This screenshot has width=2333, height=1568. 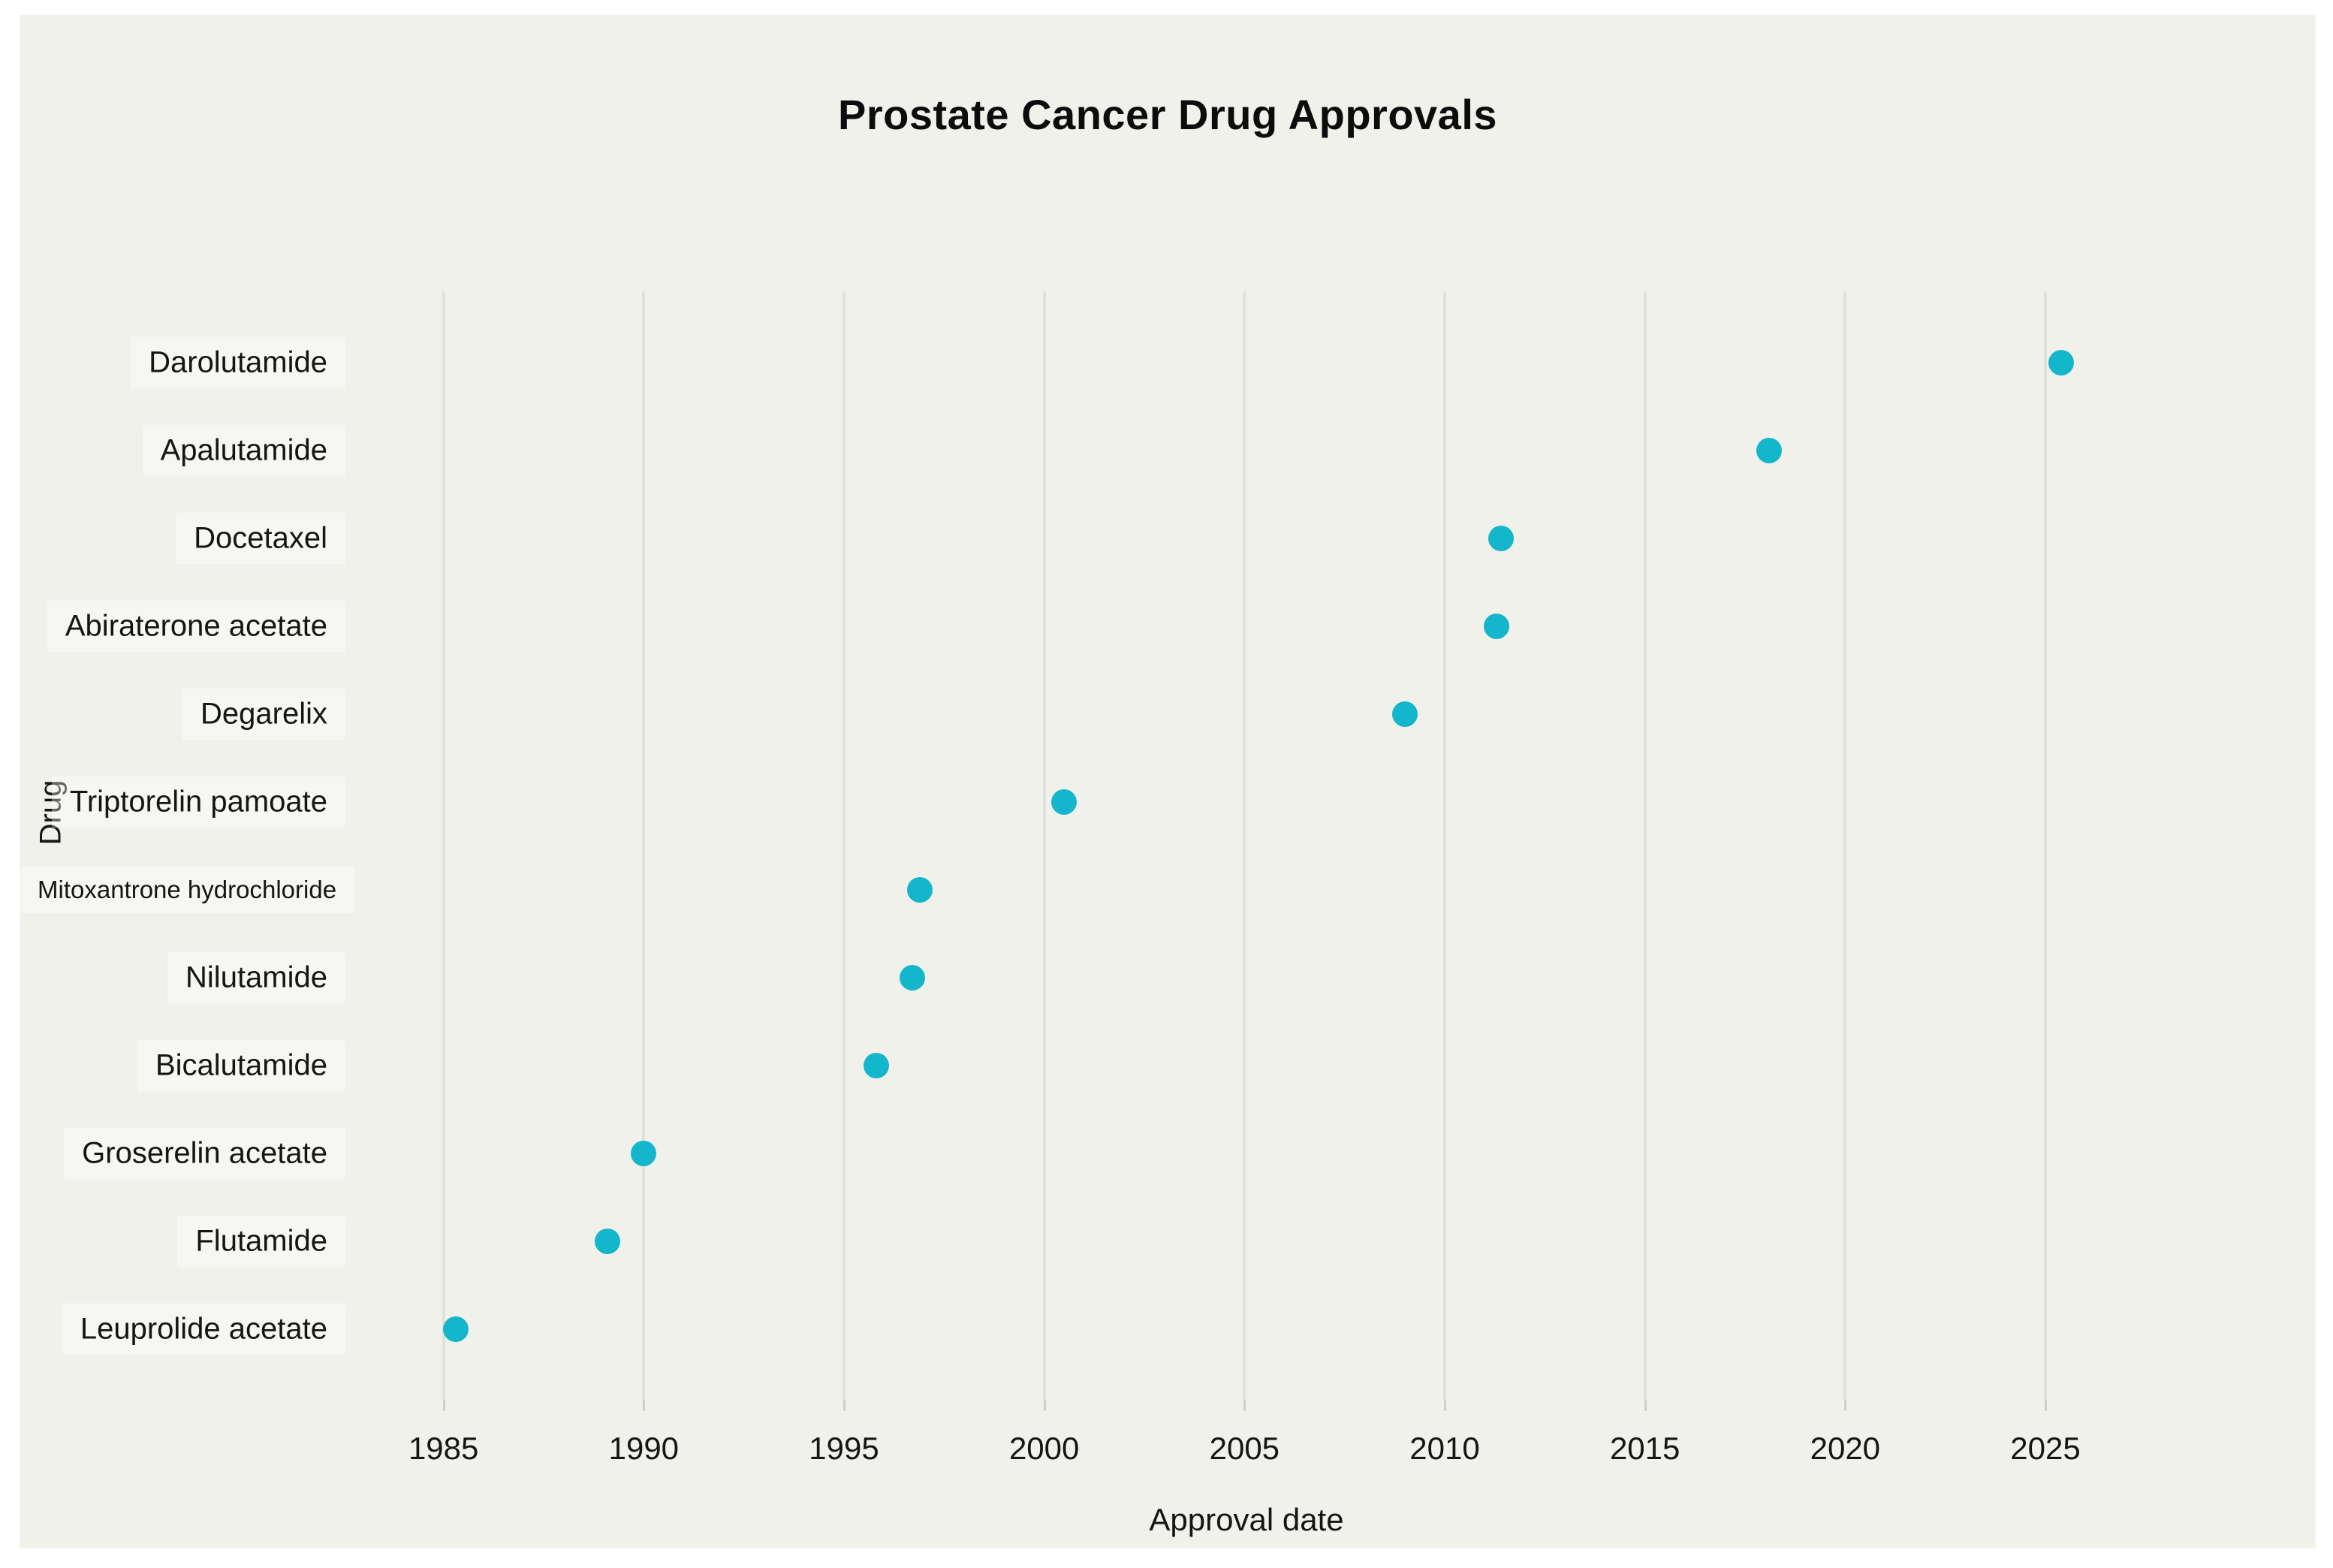 I want to click on x-tick-label-1985: 1985, so click(x=443, y=1449).